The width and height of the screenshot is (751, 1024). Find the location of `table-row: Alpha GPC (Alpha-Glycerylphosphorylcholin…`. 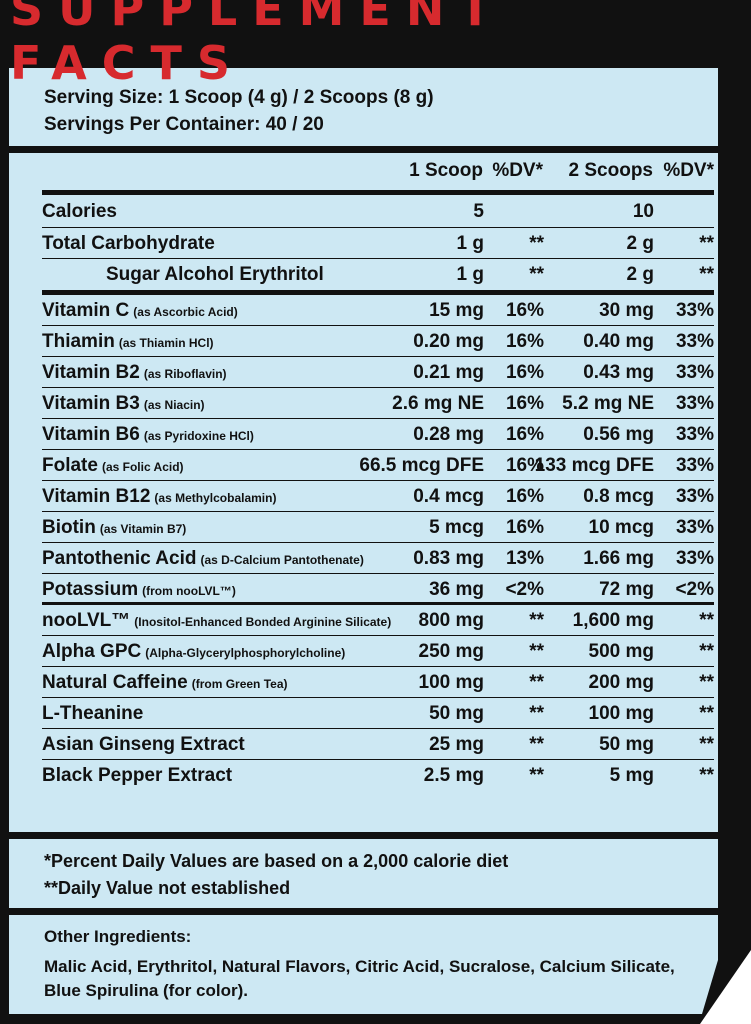

table-row: Alpha GPC (Alpha-Glycerylphosphorylcholin… is located at coordinates (378, 651).